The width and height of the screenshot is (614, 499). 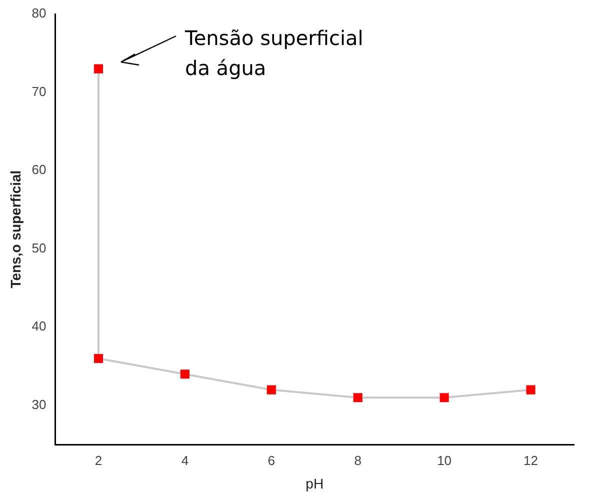 I want to click on x-tick-label: 12, so click(x=531, y=460).